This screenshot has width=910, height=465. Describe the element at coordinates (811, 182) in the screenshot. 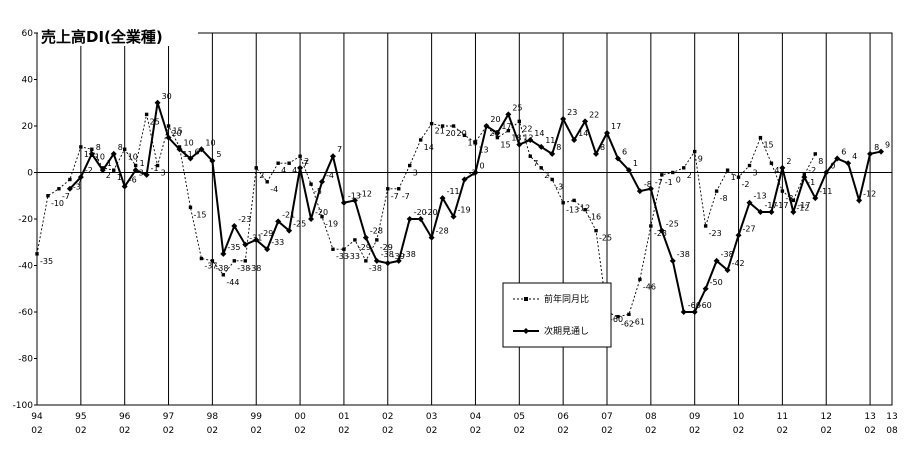

I see `prev-data-label: -1` at that location.